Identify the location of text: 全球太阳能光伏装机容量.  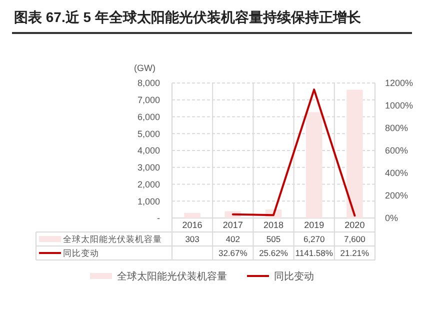
(172, 277).